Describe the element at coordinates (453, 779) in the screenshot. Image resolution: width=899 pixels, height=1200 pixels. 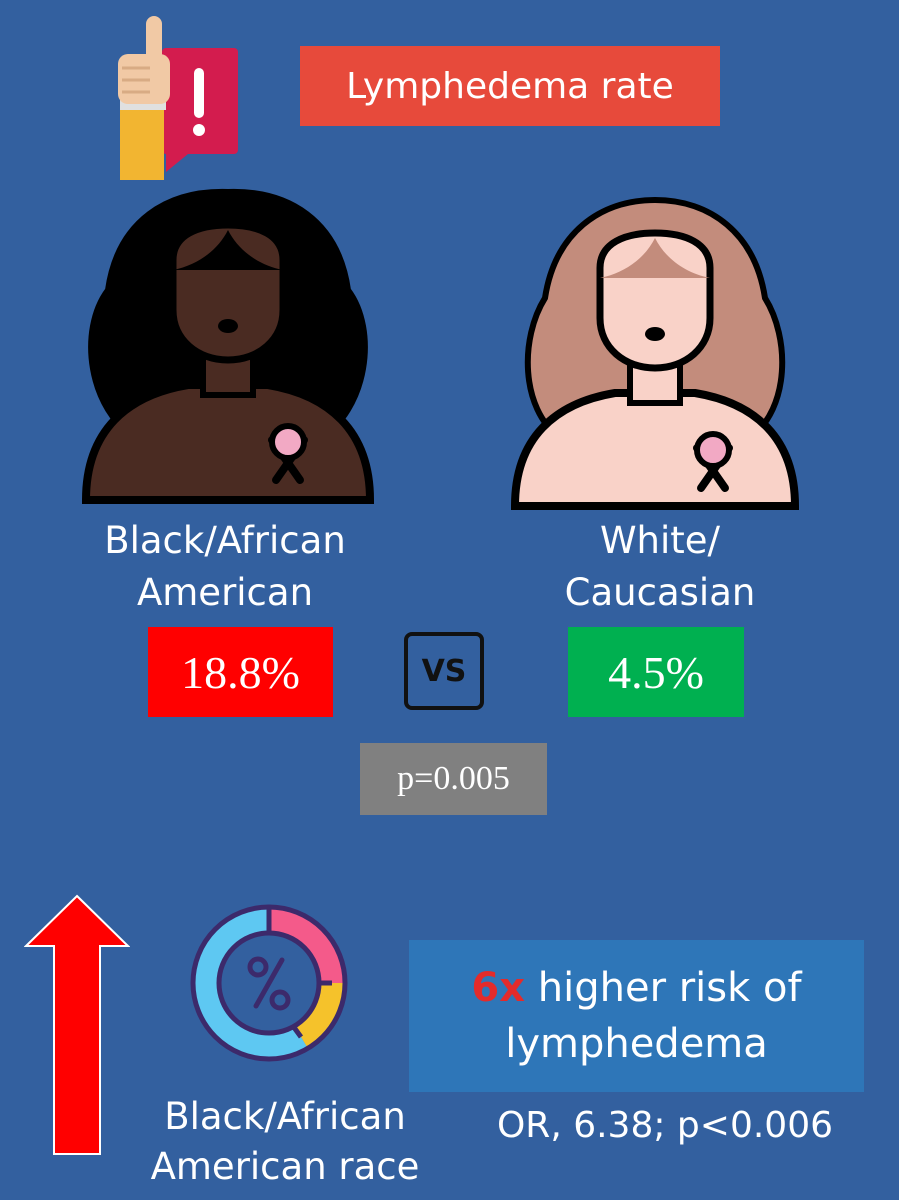
I see `p-value-box: p=0.005` at that location.